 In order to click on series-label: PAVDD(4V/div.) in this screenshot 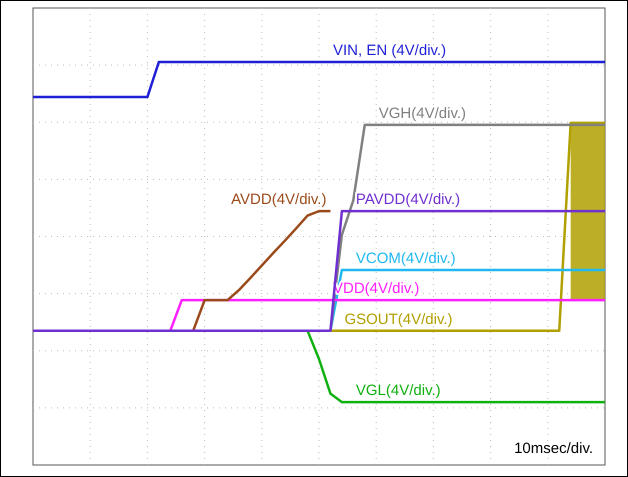, I will do `click(408, 199)`.